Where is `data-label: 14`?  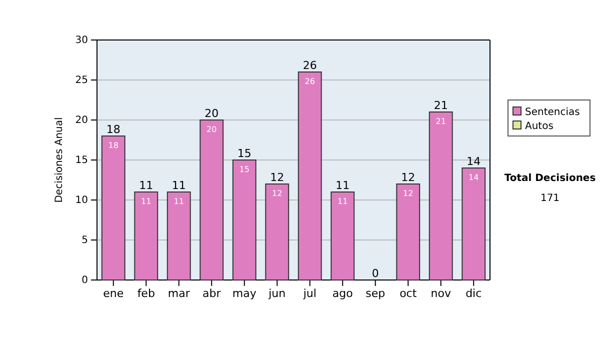 data-label: 14 is located at coordinates (473, 177).